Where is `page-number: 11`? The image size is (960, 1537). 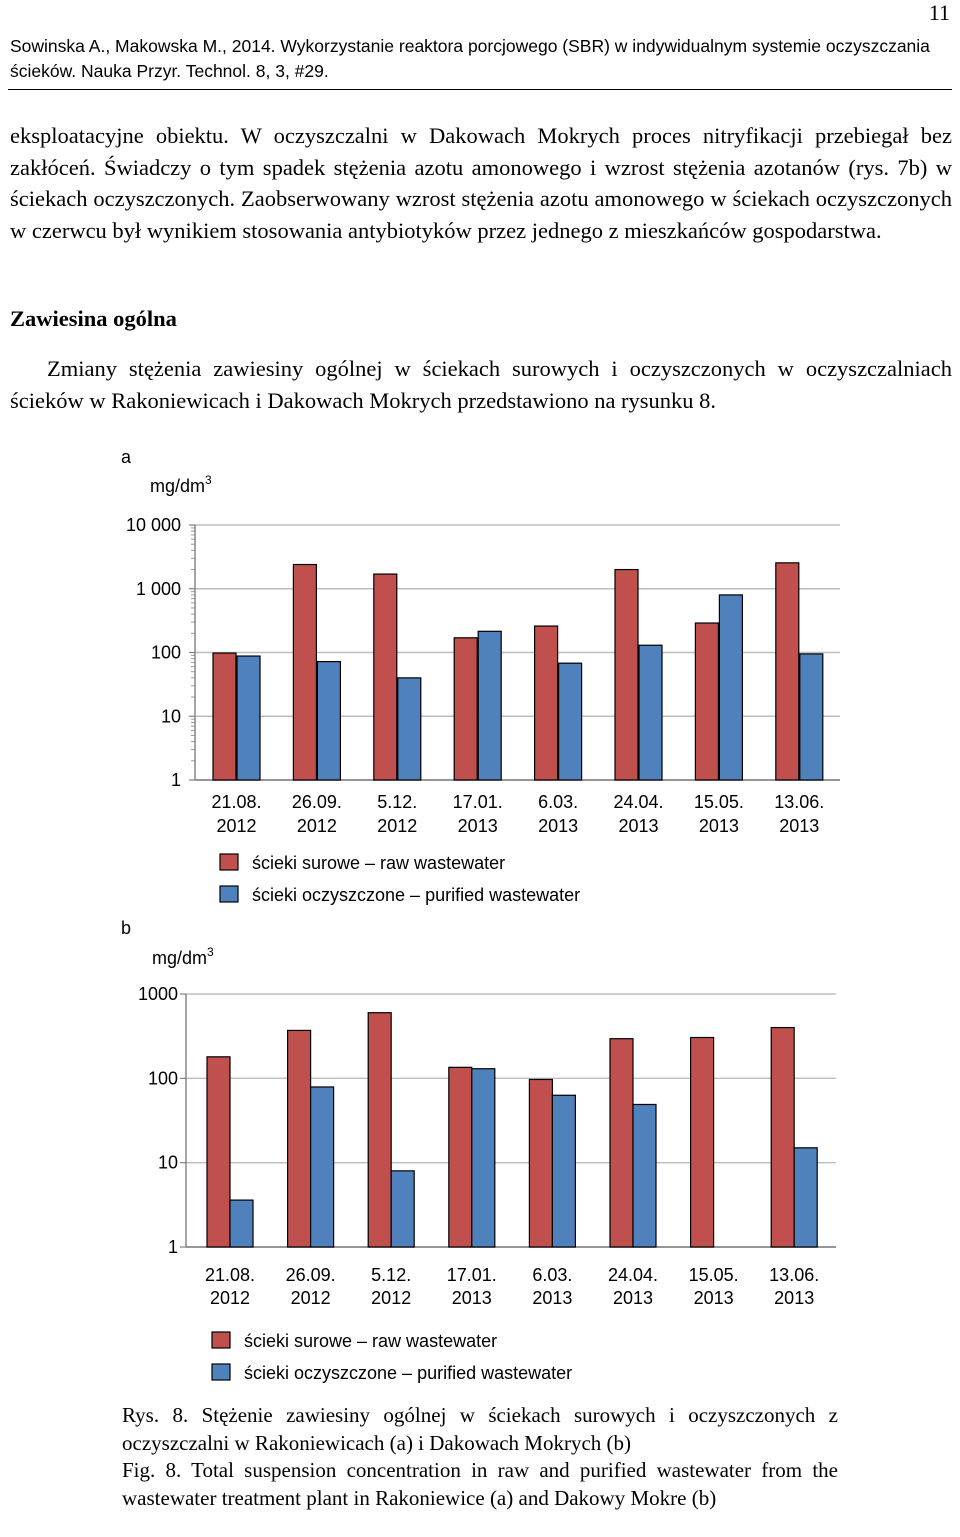
page-number: 11 is located at coordinates (939, 12).